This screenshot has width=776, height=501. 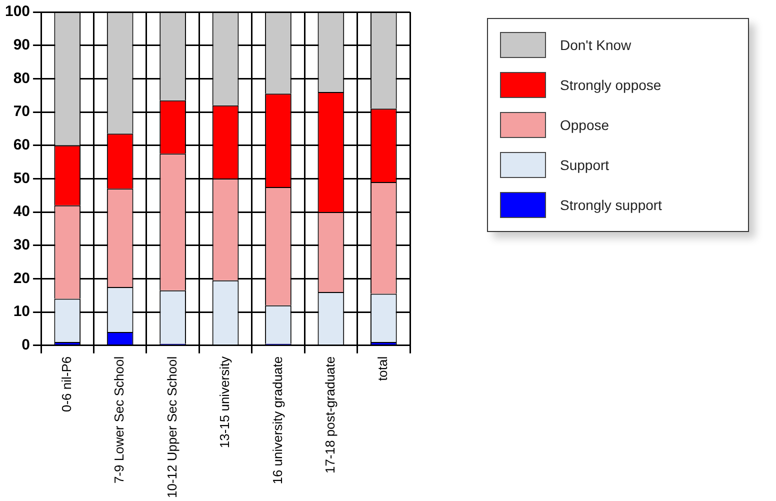 I want to click on y-tick-label: 50, so click(x=21, y=178).